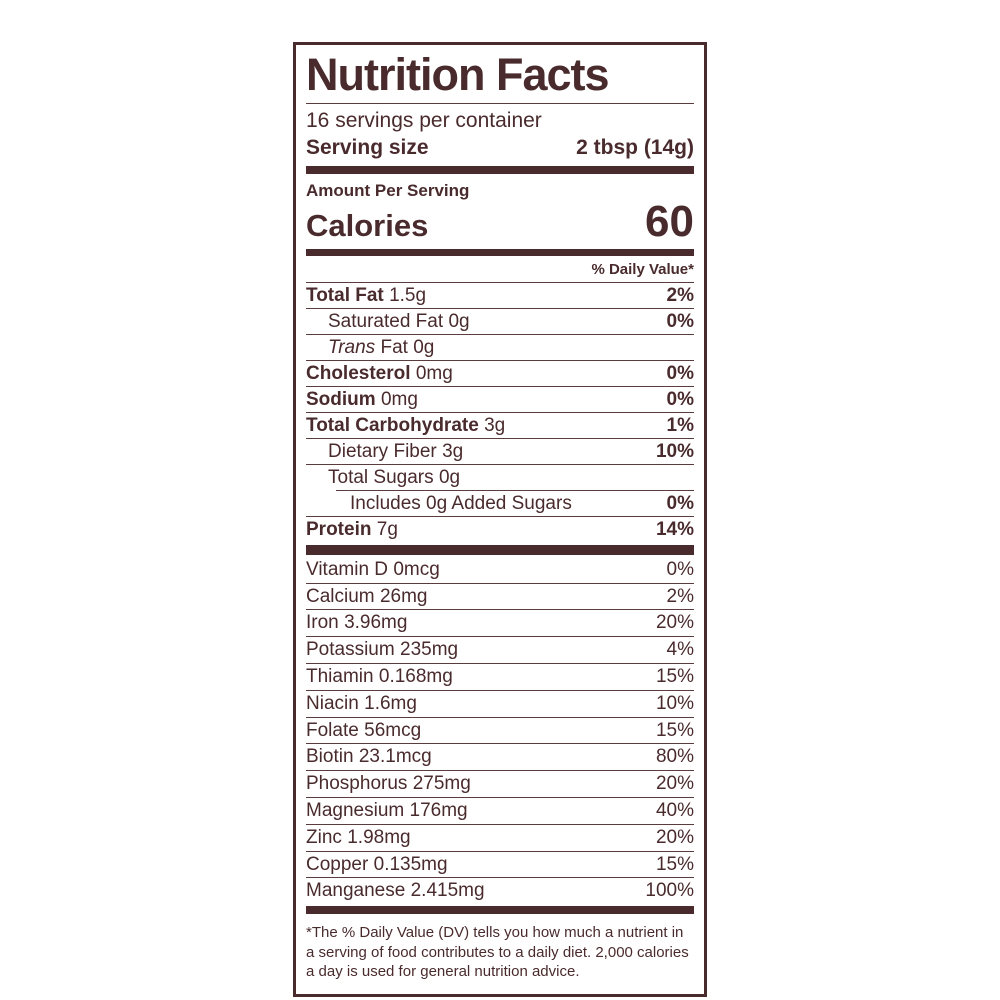  I want to click on nutrient-dv: 1%, so click(680, 425).